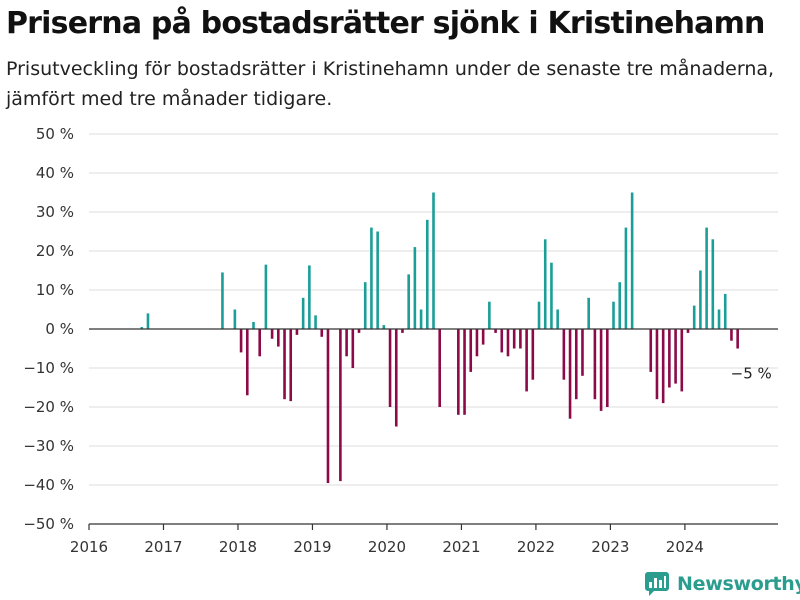  What do you see at coordinates (59, 329) in the screenshot?
I see `y-tick-label: 0 %` at bounding box center [59, 329].